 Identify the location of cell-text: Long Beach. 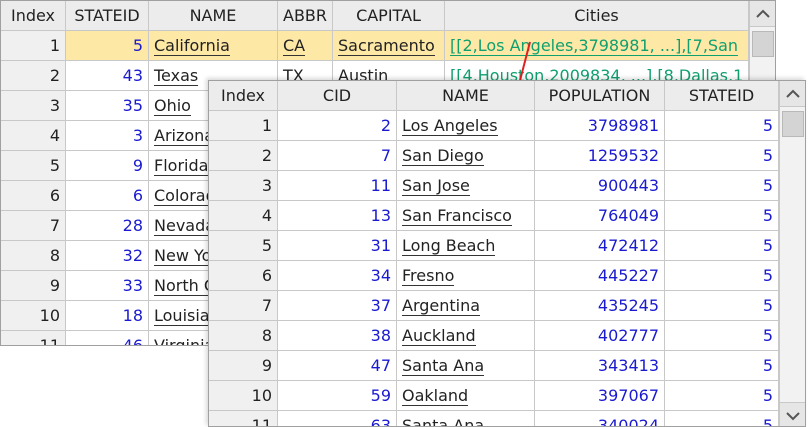
(449, 246).